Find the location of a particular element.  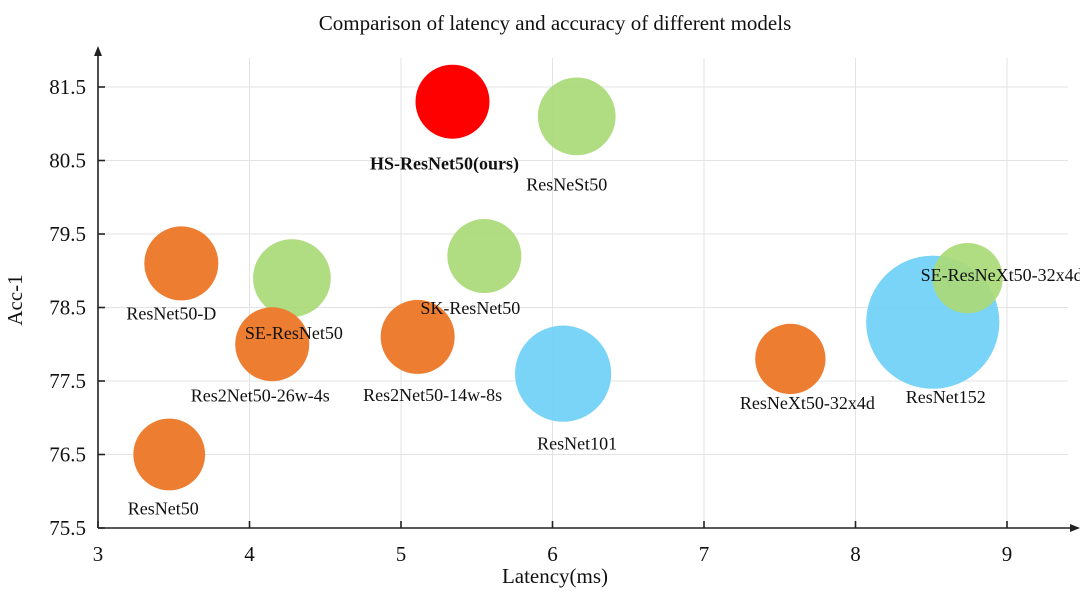

y-tick-label: 79.5 is located at coordinates (67, 234).